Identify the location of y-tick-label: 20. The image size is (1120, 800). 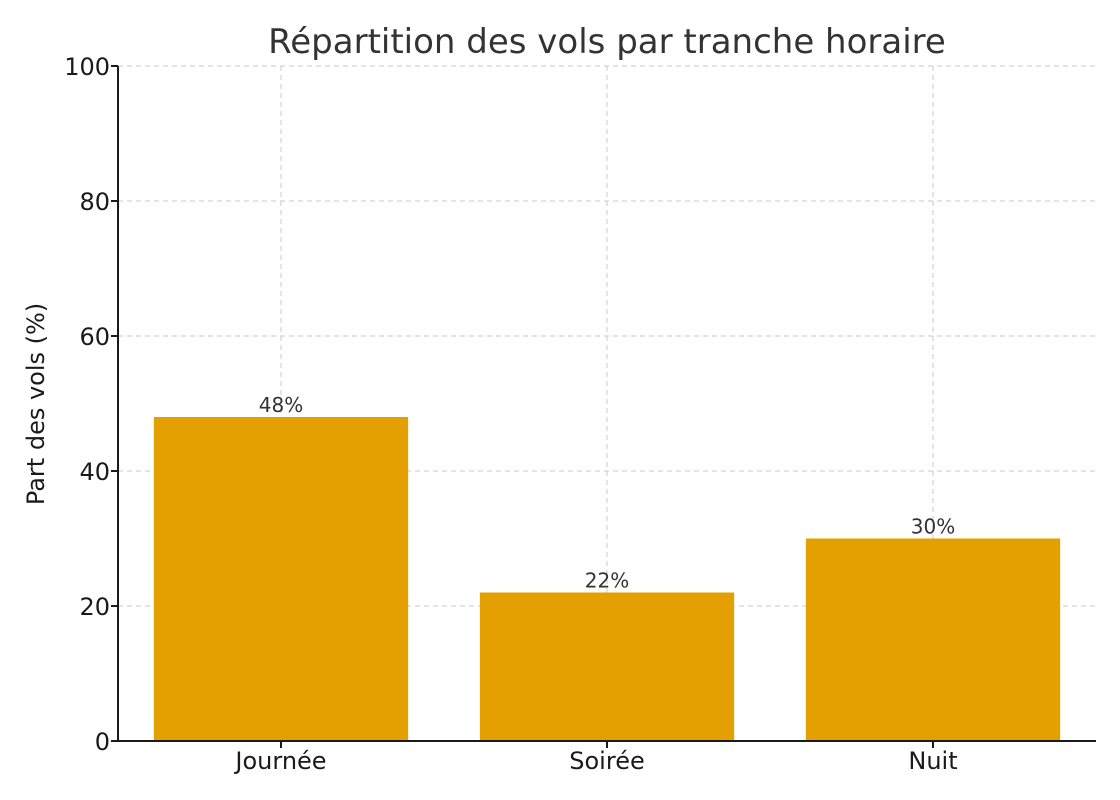
(94, 607).